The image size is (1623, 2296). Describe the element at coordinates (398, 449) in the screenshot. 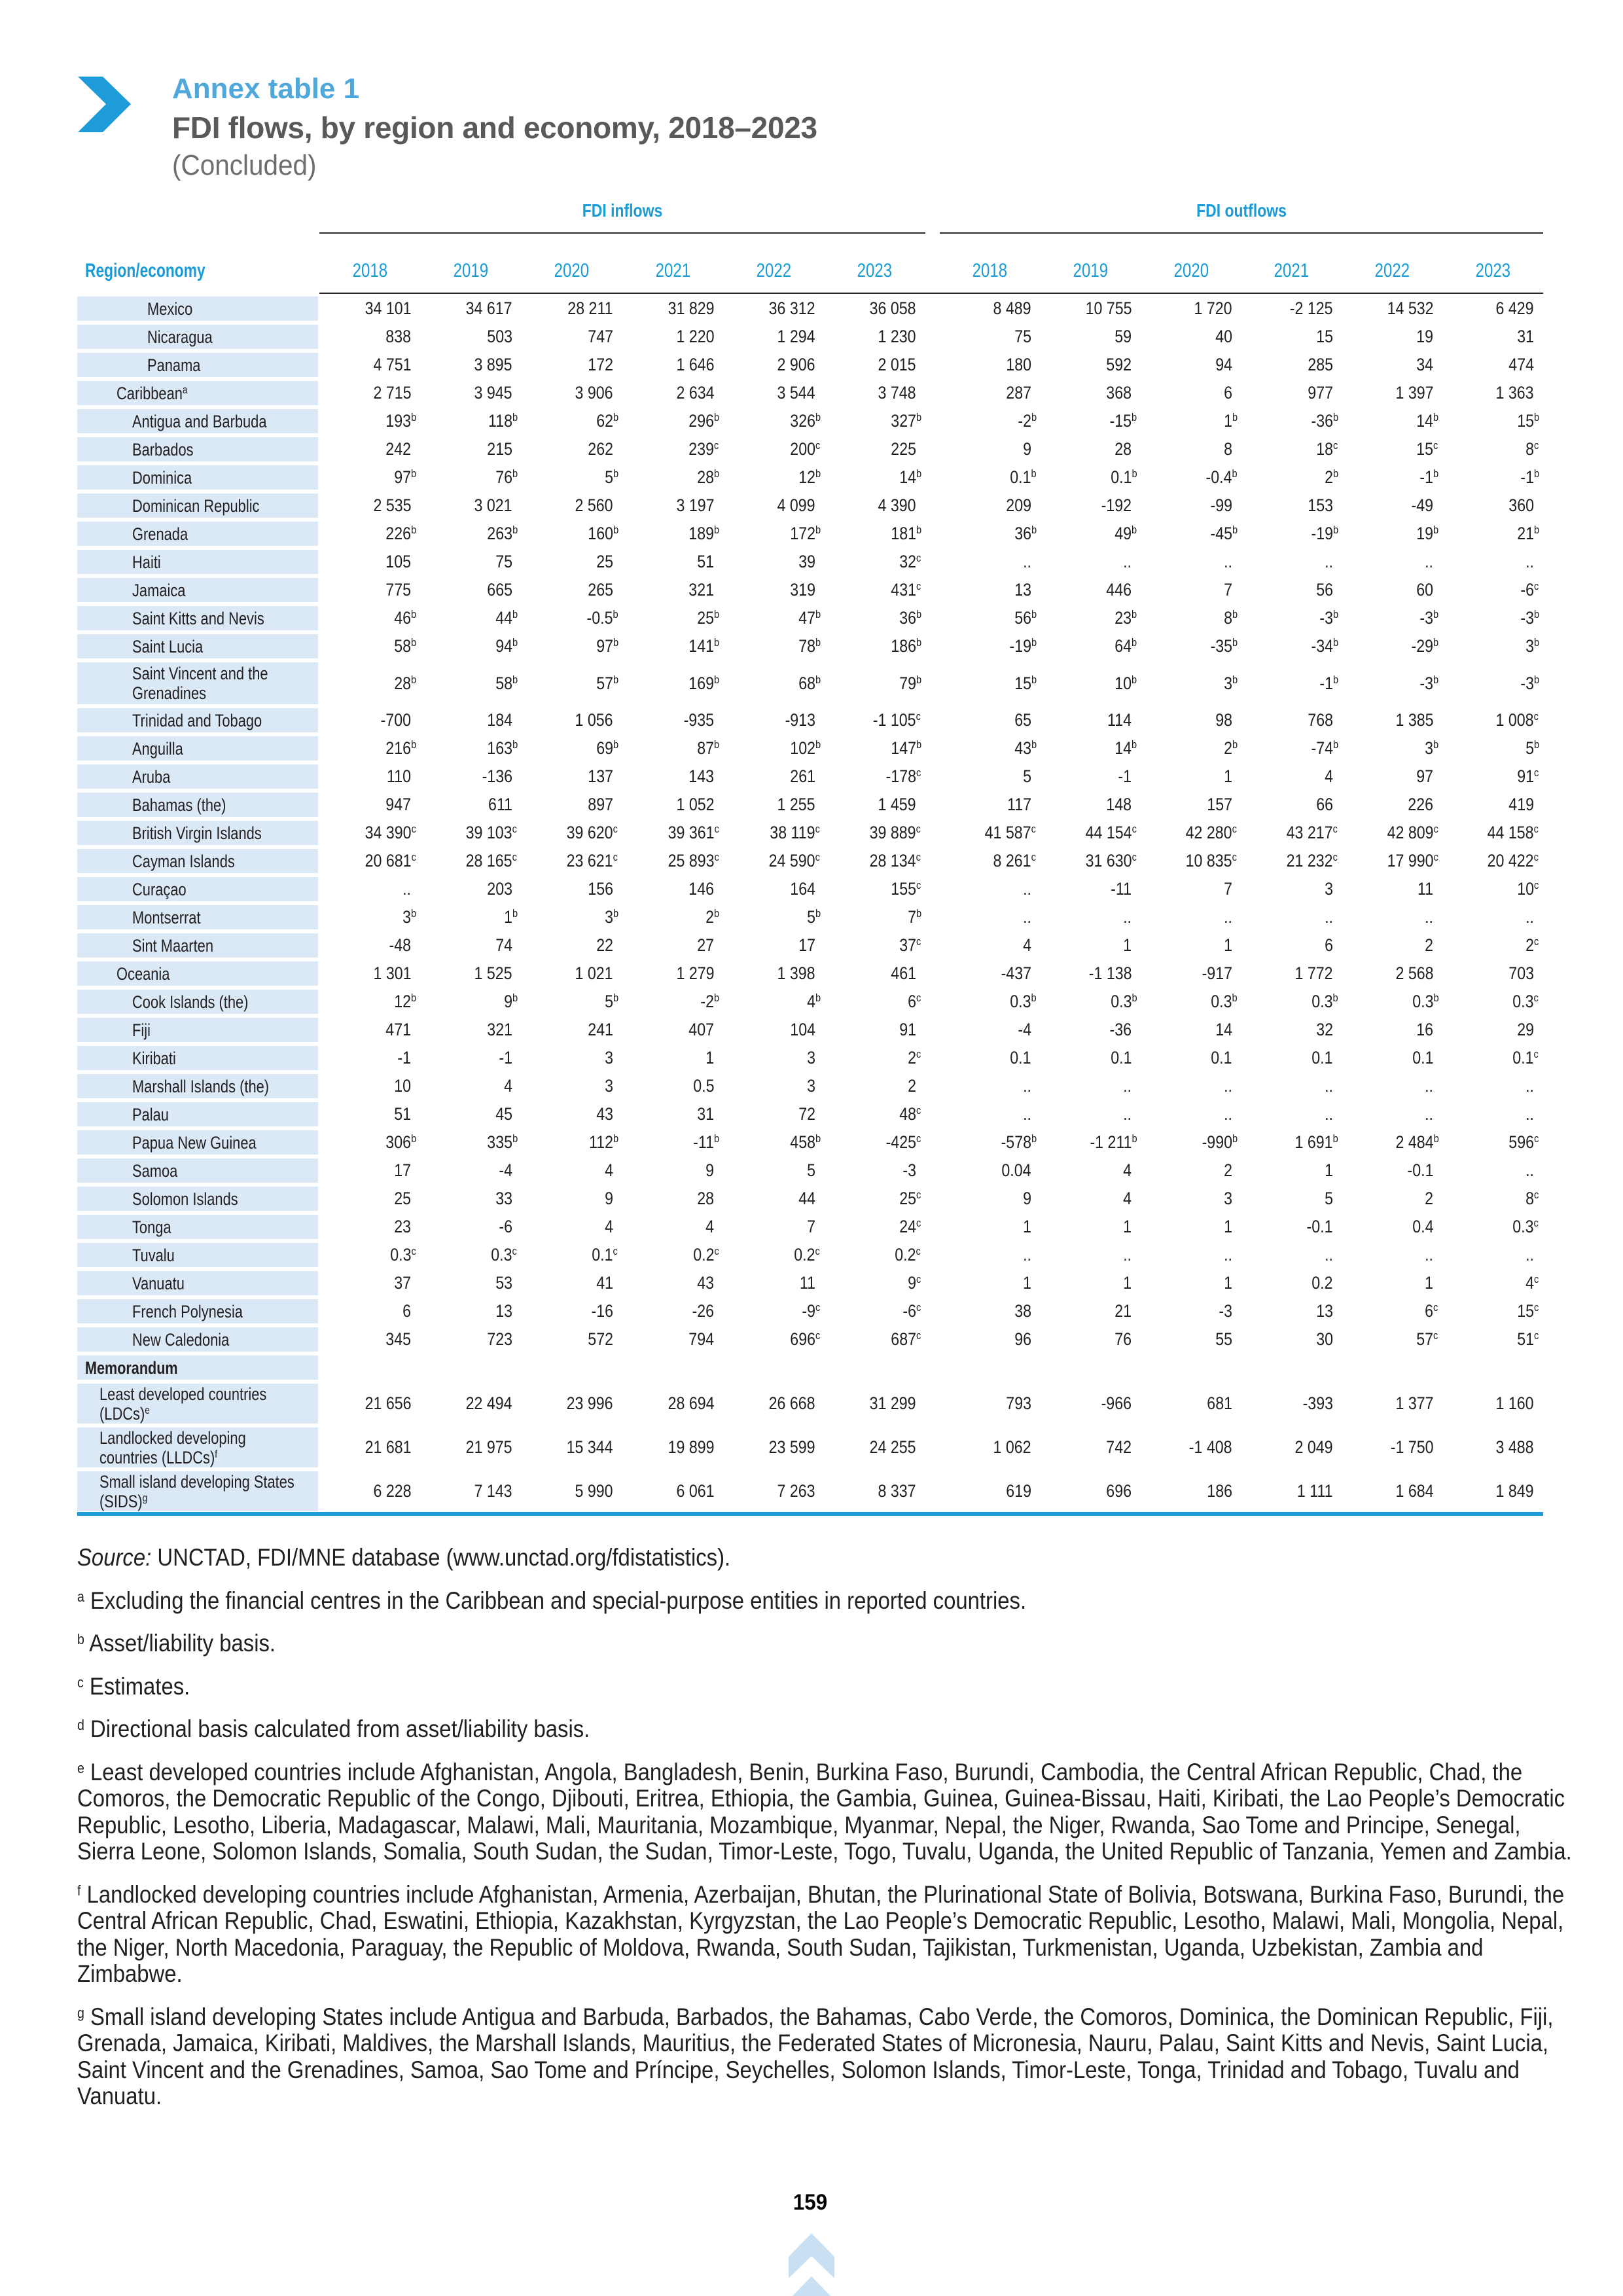

I see `cell-value: 242` at that location.